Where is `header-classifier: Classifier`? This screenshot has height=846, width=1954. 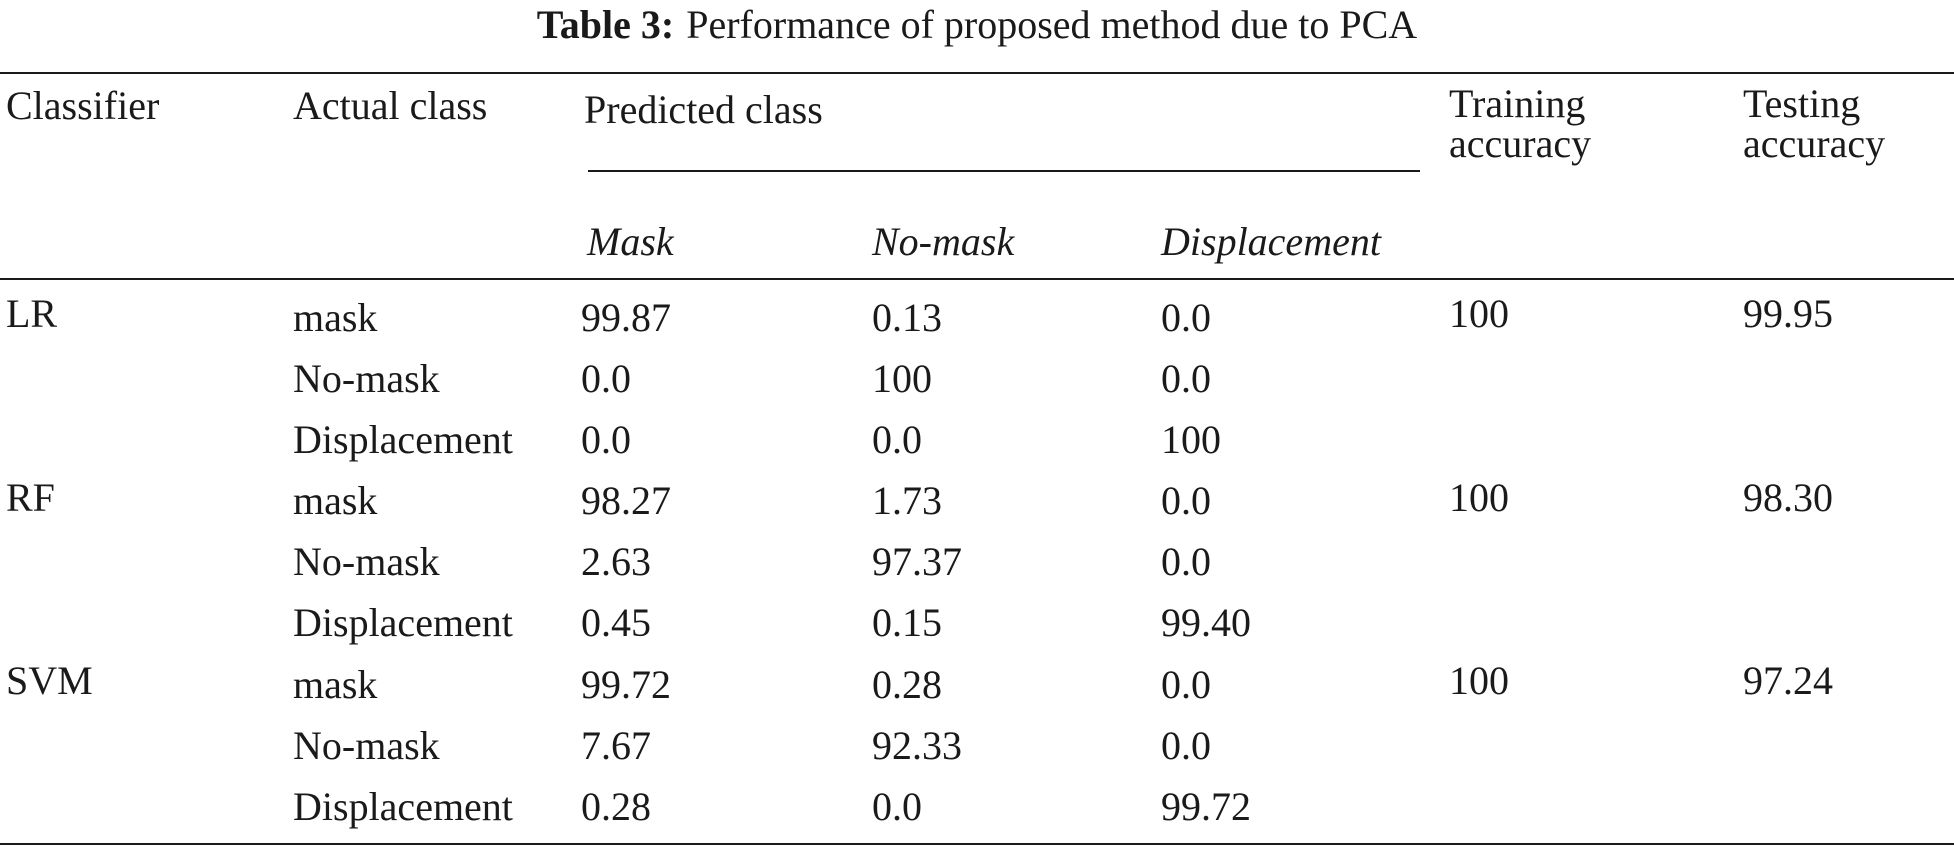 header-classifier: Classifier is located at coordinates (83, 105).